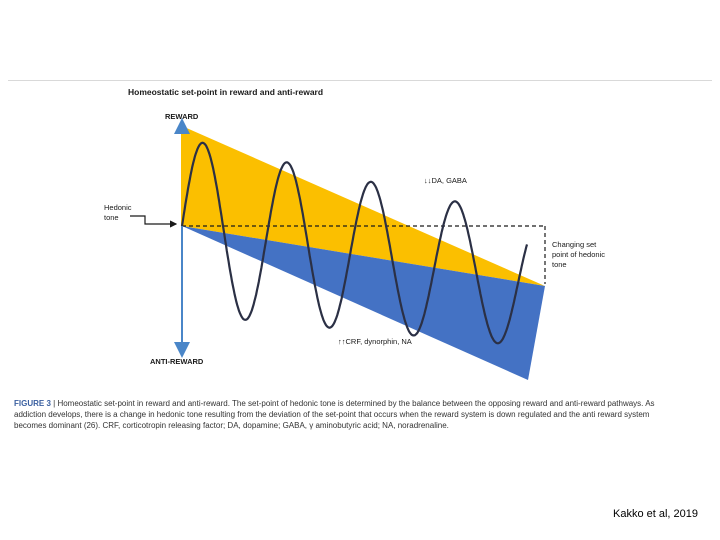 Image resolution: width=720 pixels, height=540 pixels. I want to click on reward-neurotransmitters-label: ↓↓DA, GABA, so click(445, 180).